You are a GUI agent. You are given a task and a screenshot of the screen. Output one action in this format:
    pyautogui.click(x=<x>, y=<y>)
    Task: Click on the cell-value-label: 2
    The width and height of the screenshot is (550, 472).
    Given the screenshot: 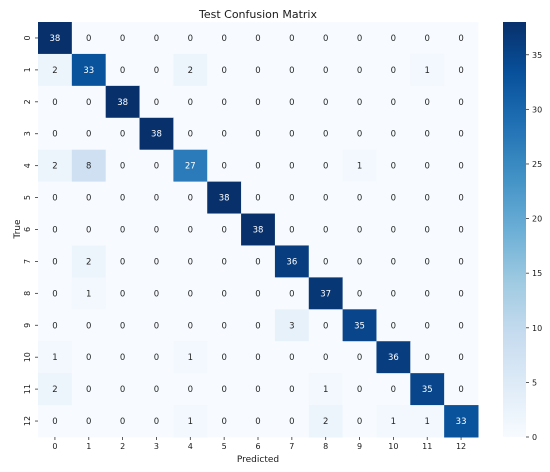 What is the action you would take?
    pyautogui.click(x=190, y=71)
    